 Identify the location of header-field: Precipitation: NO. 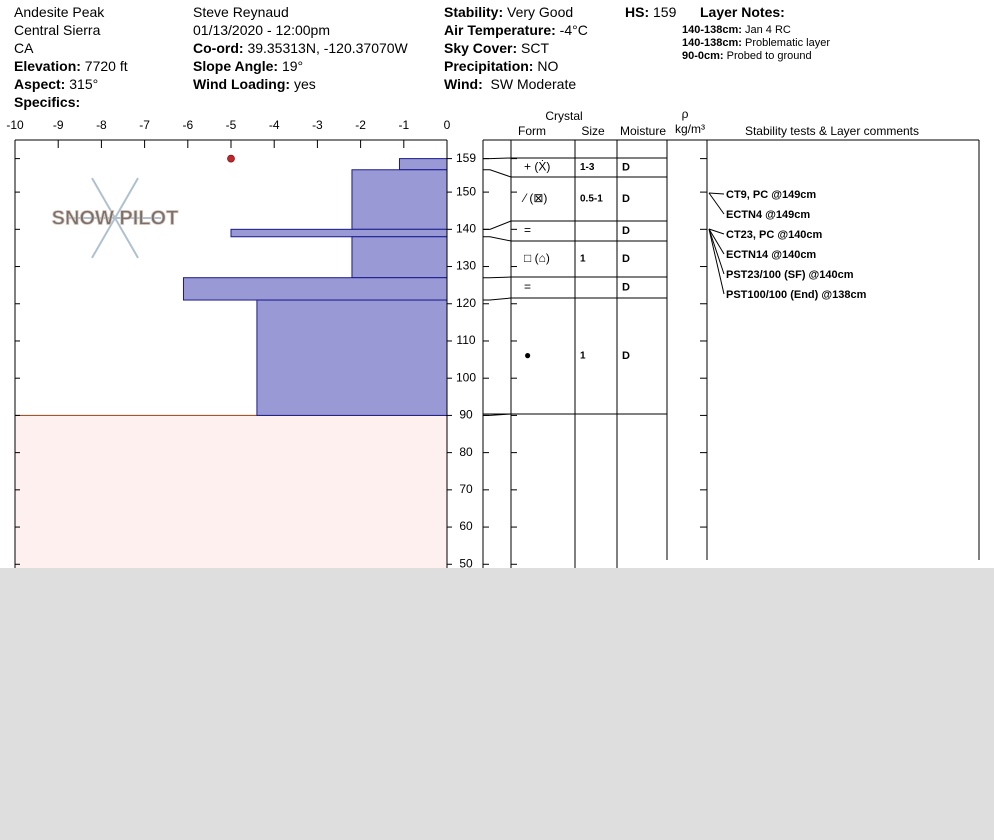
(501, 66).